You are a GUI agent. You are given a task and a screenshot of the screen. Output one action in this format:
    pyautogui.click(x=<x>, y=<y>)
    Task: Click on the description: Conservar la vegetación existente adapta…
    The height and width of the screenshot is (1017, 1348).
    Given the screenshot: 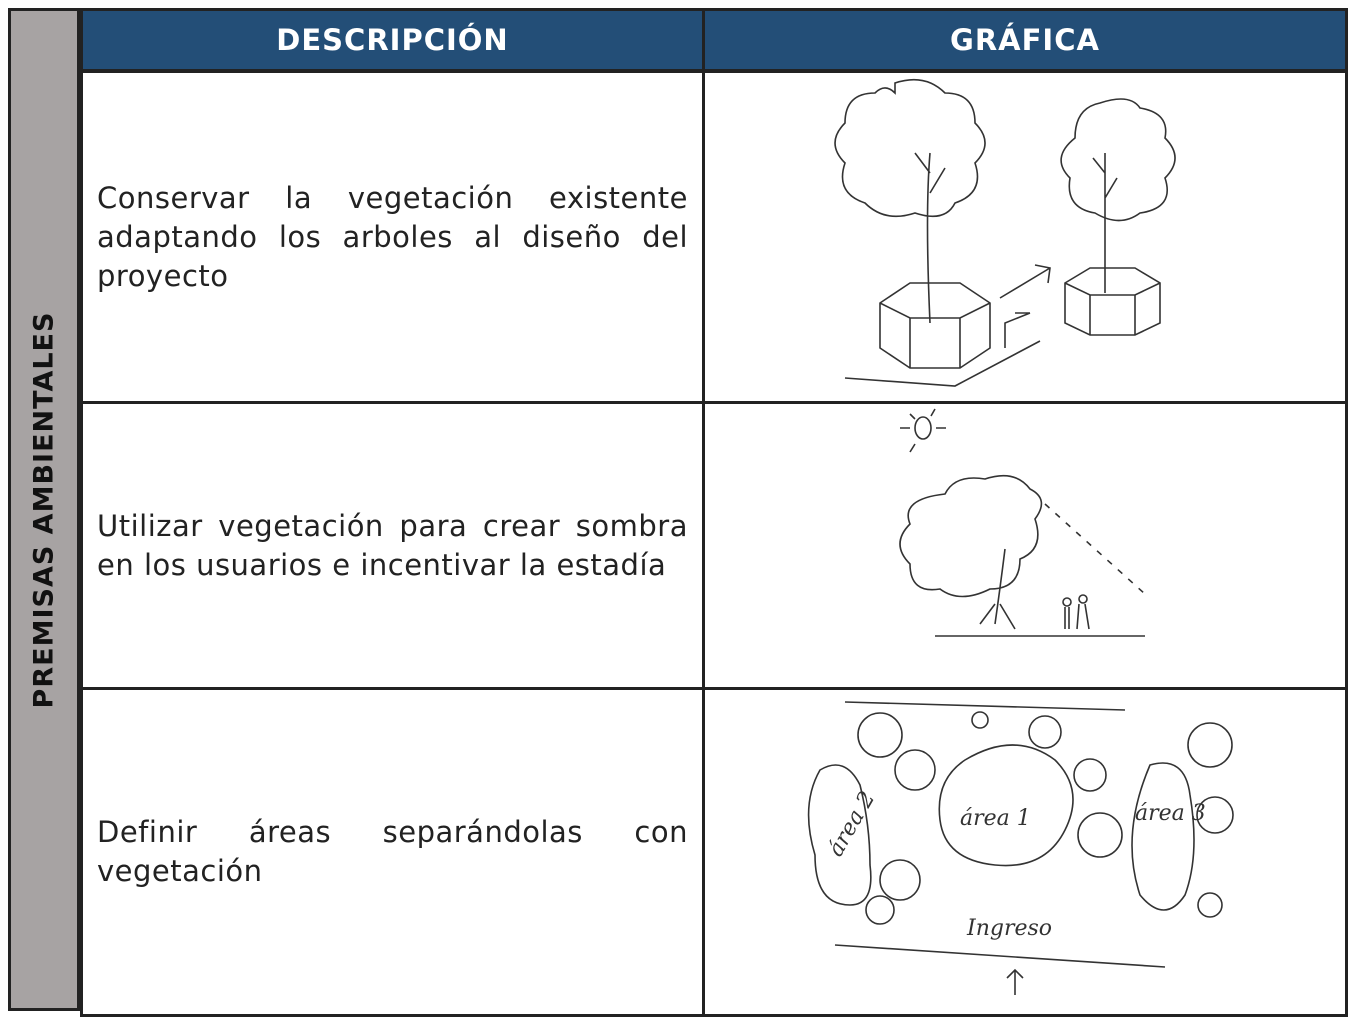 What is the action you would take?
    pyautogui.click(x=392, y=236)
    